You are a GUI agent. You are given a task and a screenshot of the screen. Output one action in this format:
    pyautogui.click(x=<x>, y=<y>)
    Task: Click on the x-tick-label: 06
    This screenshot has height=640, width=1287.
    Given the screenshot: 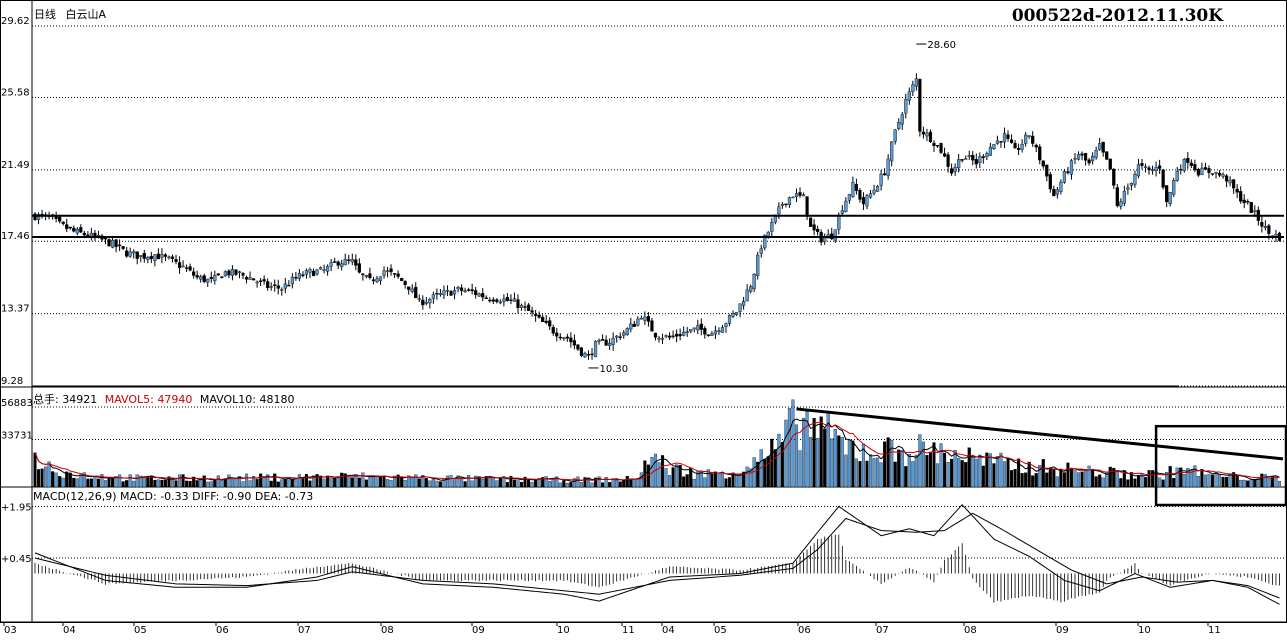 What is the action you would take?
    pyautogui.click(x=222, y=630)
    